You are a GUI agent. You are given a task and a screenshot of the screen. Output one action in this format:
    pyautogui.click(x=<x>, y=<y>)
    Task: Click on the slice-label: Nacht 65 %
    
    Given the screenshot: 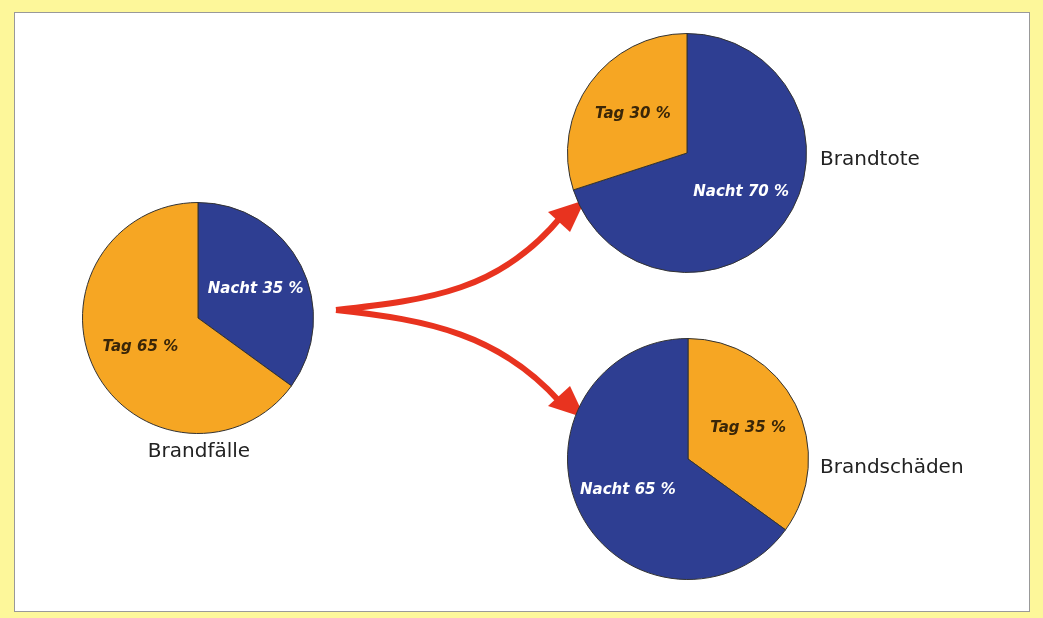 What is the action you would take?
    pyautogui.click(x=627, y=488)
    